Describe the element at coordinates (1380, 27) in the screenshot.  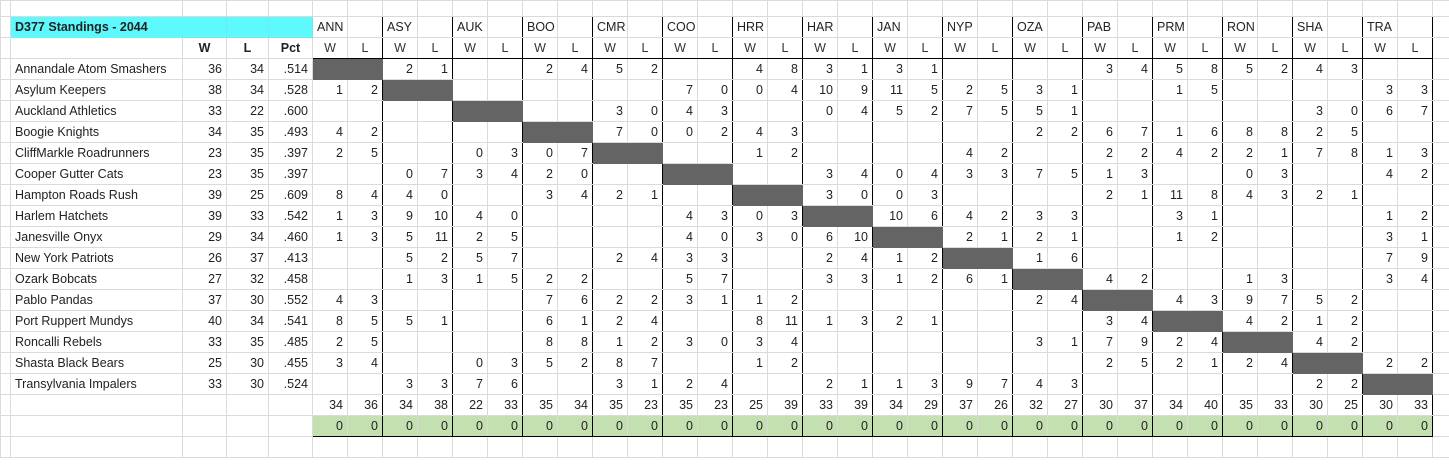
I see `opponent-header-tra: TRA` at that location.